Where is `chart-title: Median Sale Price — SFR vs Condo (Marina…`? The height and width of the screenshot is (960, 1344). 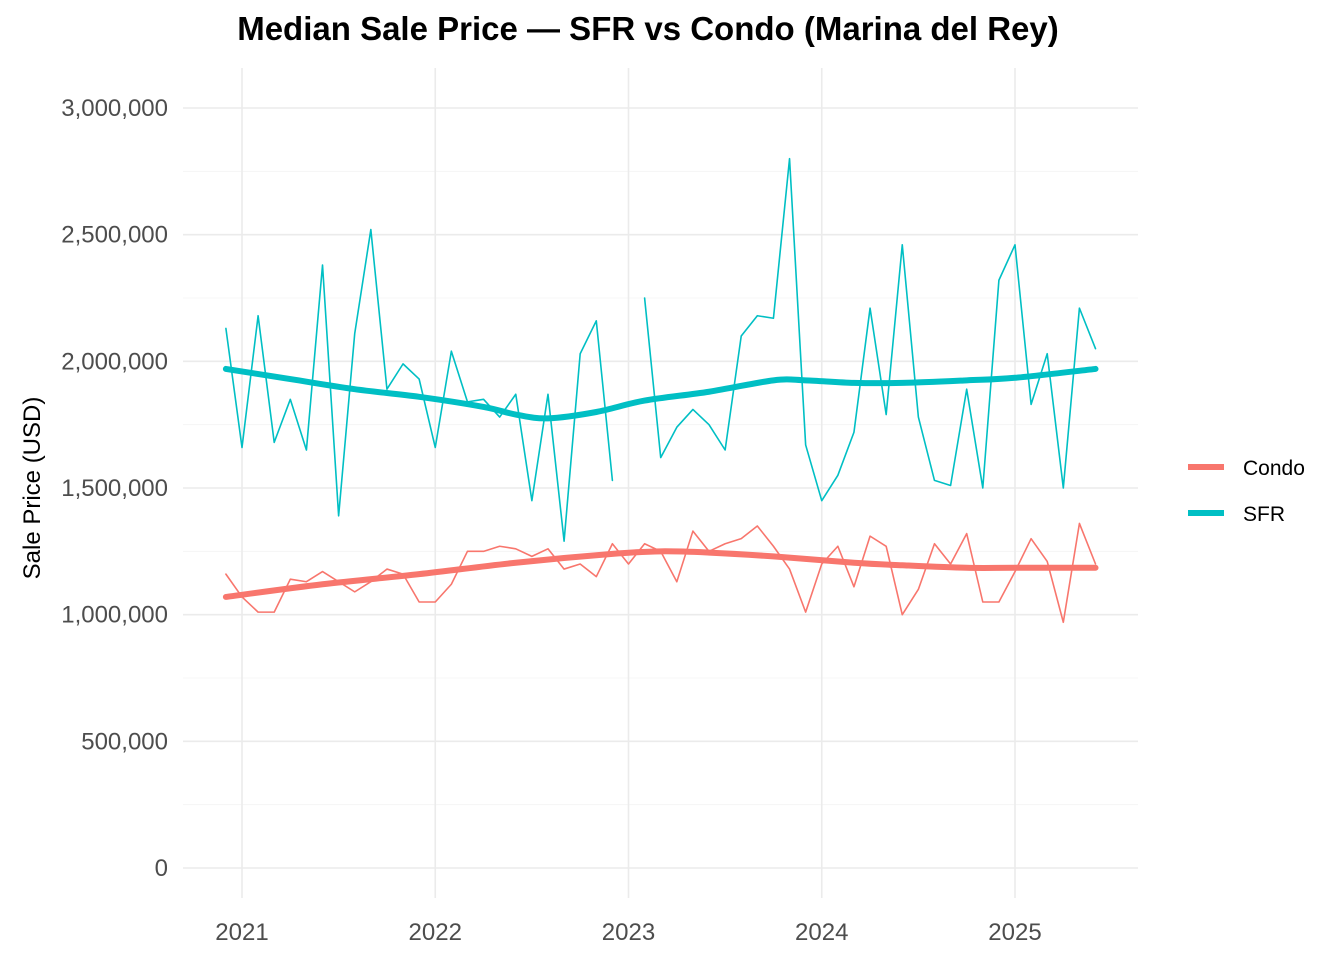 chart-title: Median Sale Price — SFR vs Condo (Marina… is located at coordinates (648, 28).